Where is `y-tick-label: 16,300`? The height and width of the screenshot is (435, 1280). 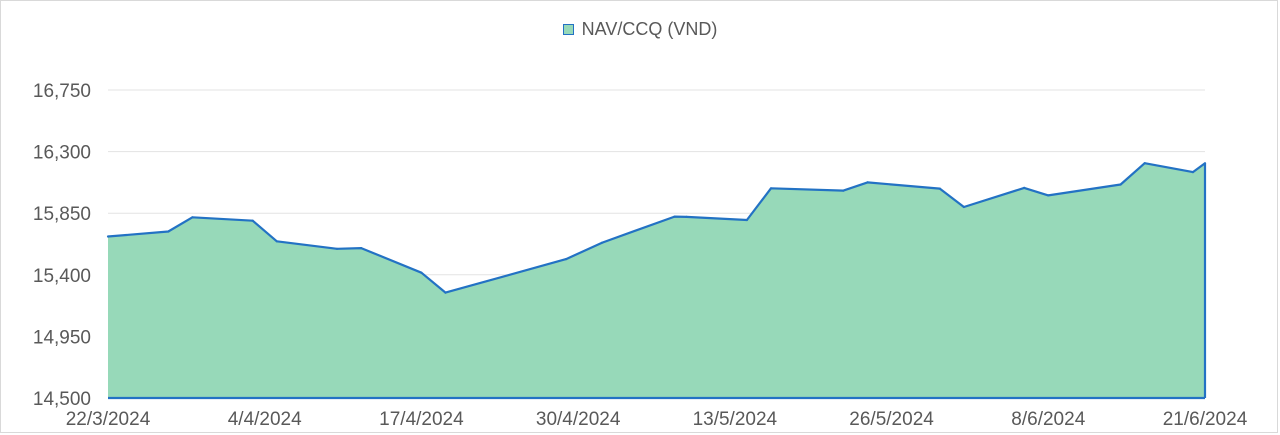 y-tick-label: 16,300 is located at coordinates (62, 153).